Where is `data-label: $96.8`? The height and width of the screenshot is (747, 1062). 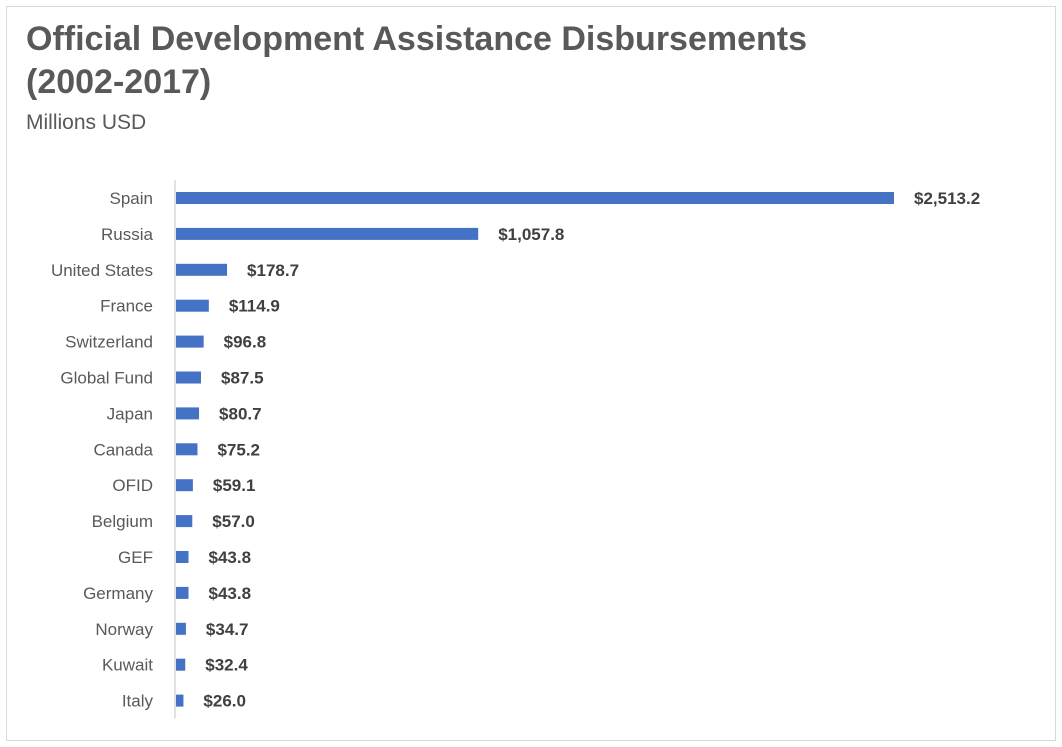
data-label: $96.8 is located at coordinates (245, 342).